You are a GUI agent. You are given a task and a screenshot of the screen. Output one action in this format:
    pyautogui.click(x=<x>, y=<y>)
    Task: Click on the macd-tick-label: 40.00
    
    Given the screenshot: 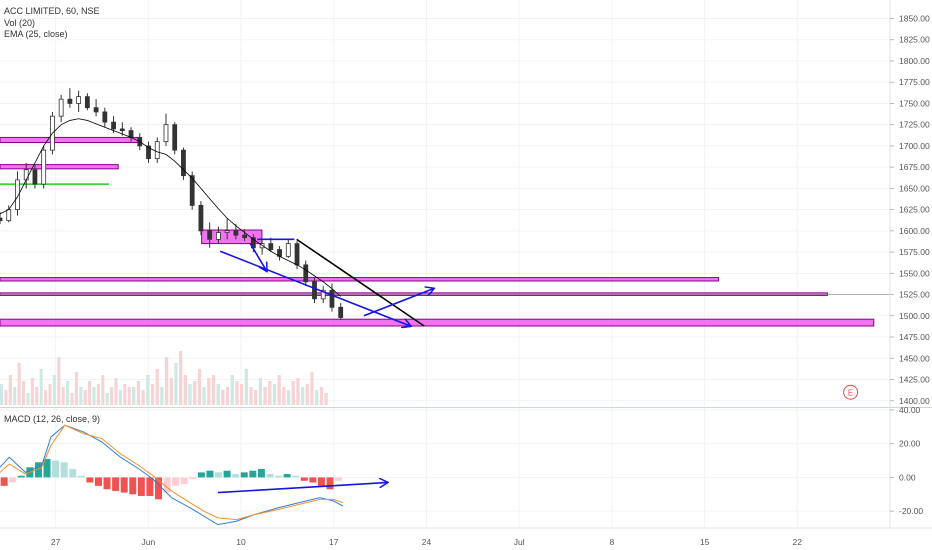 What is the action you would take?
    pyautogui.click(x=910, y=410)
    